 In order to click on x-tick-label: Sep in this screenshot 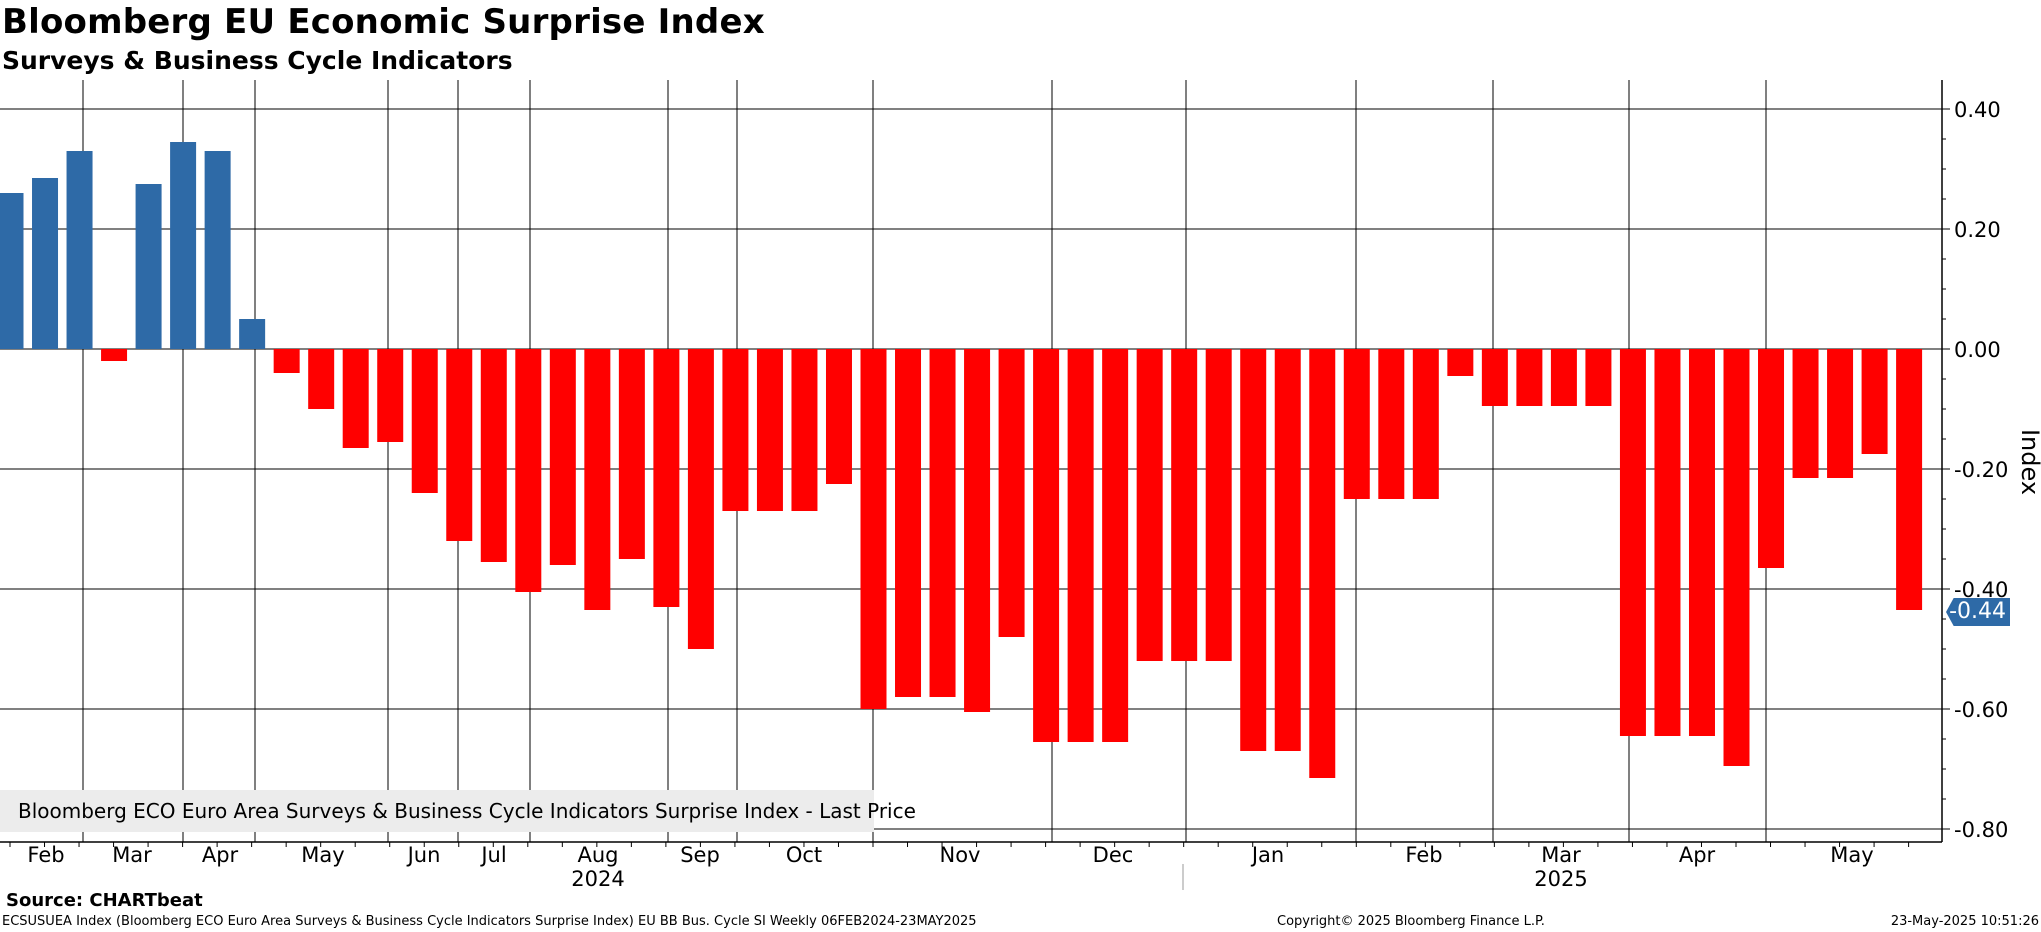, I will do `click(700, 855)`.